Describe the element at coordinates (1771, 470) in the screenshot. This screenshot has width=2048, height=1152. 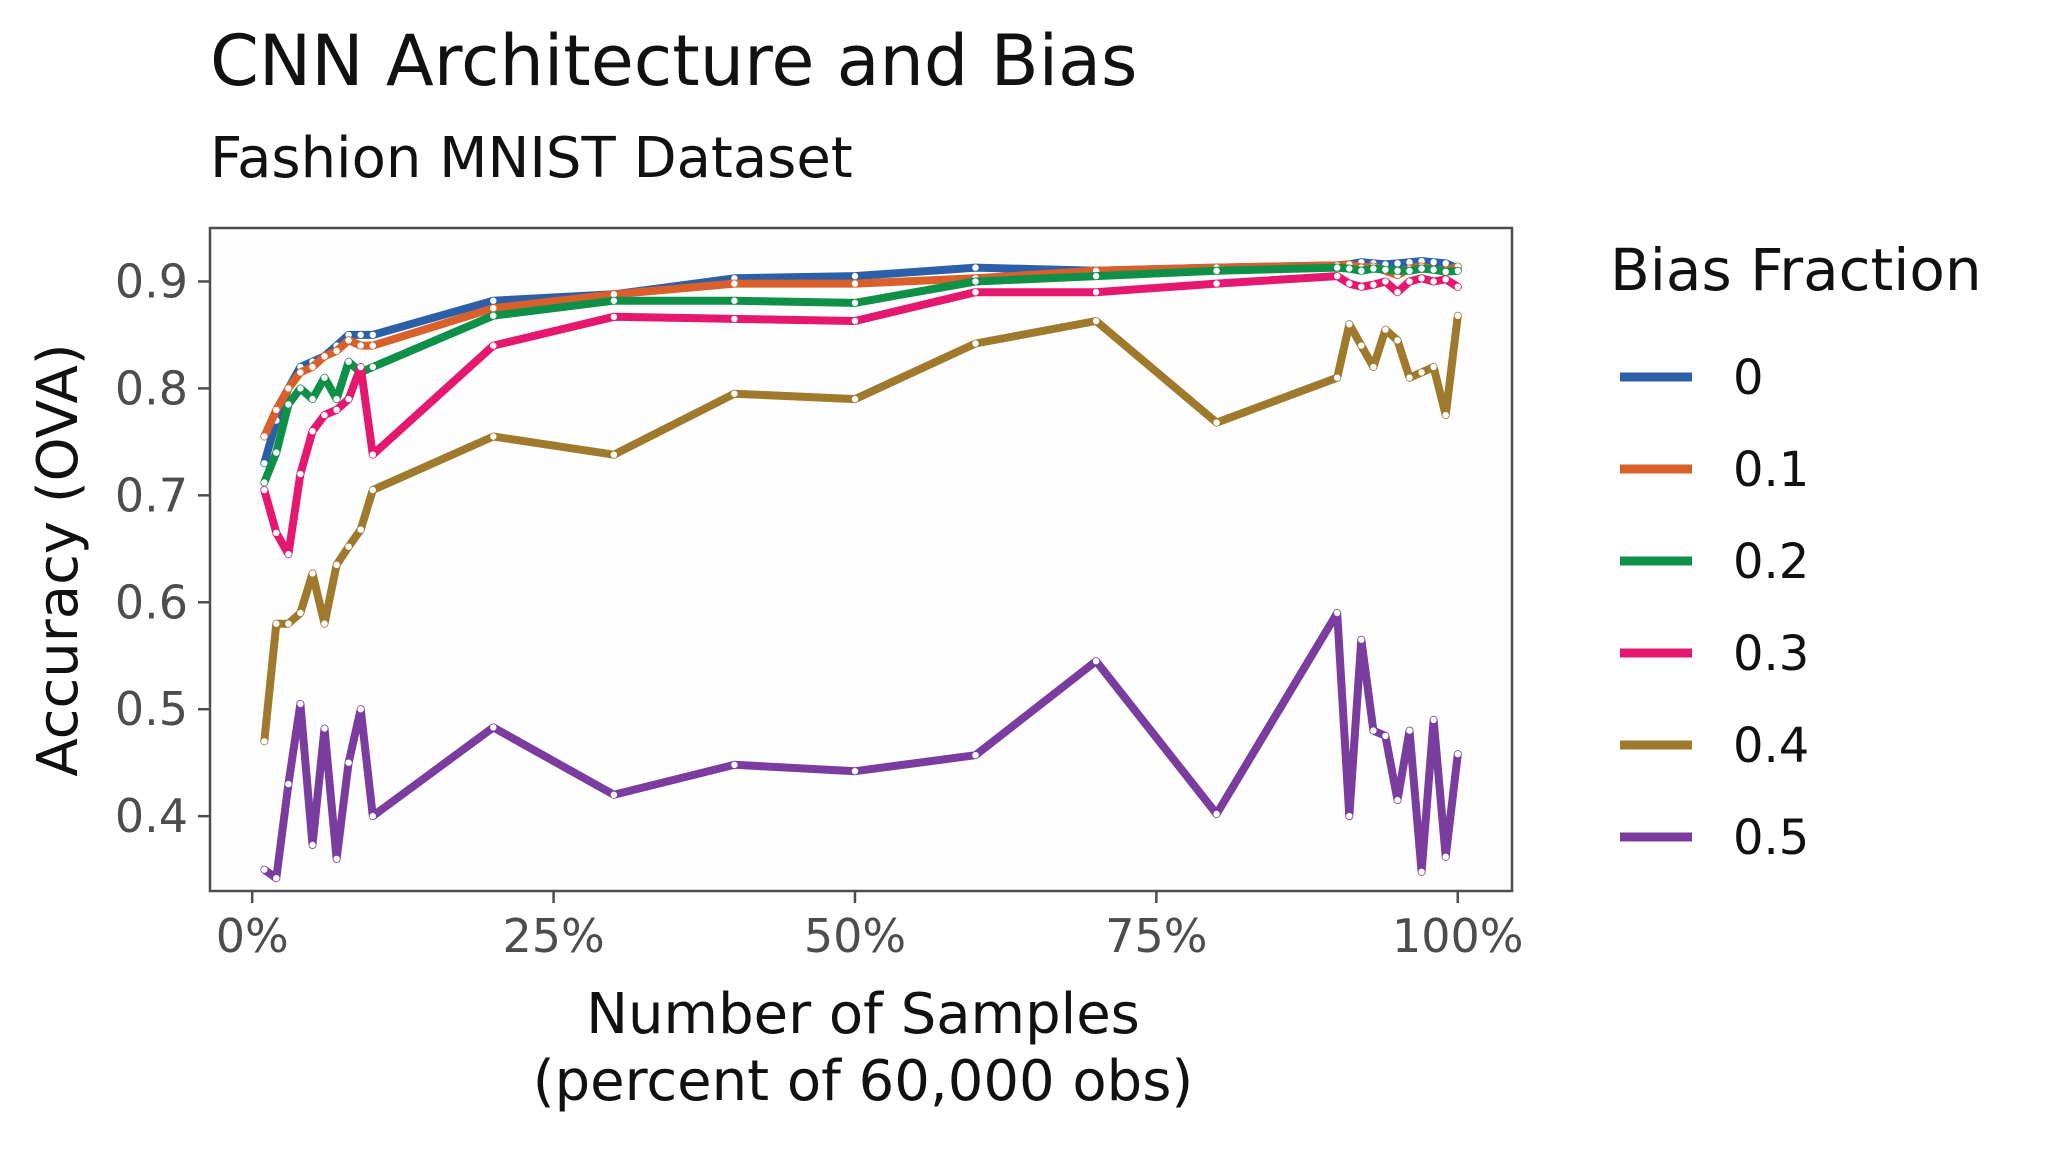
I see `legend-label: 0.1` at that location.